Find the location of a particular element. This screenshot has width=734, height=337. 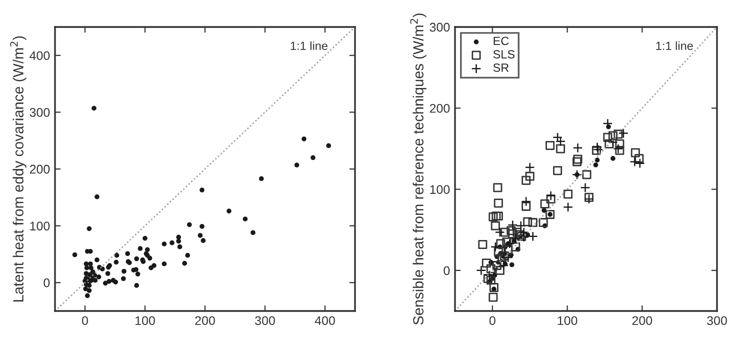

y-tick-label: 400 is located at coordinates (40, 55).